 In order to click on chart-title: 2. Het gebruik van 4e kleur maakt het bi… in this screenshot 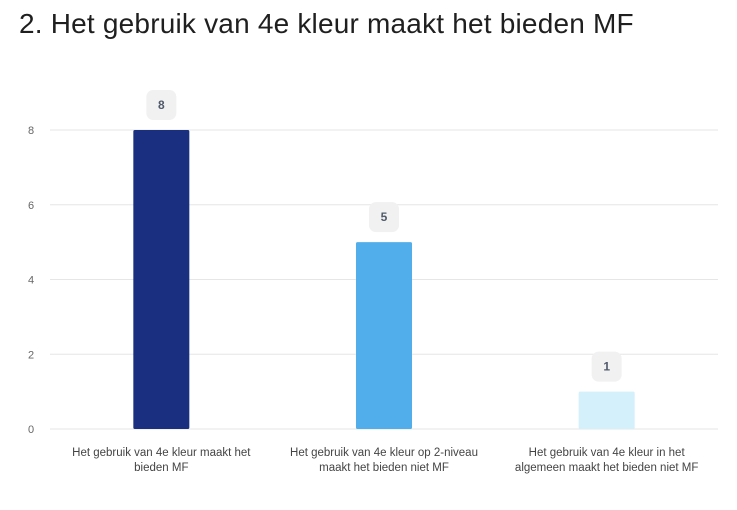, I will do `click(326, 23)`.